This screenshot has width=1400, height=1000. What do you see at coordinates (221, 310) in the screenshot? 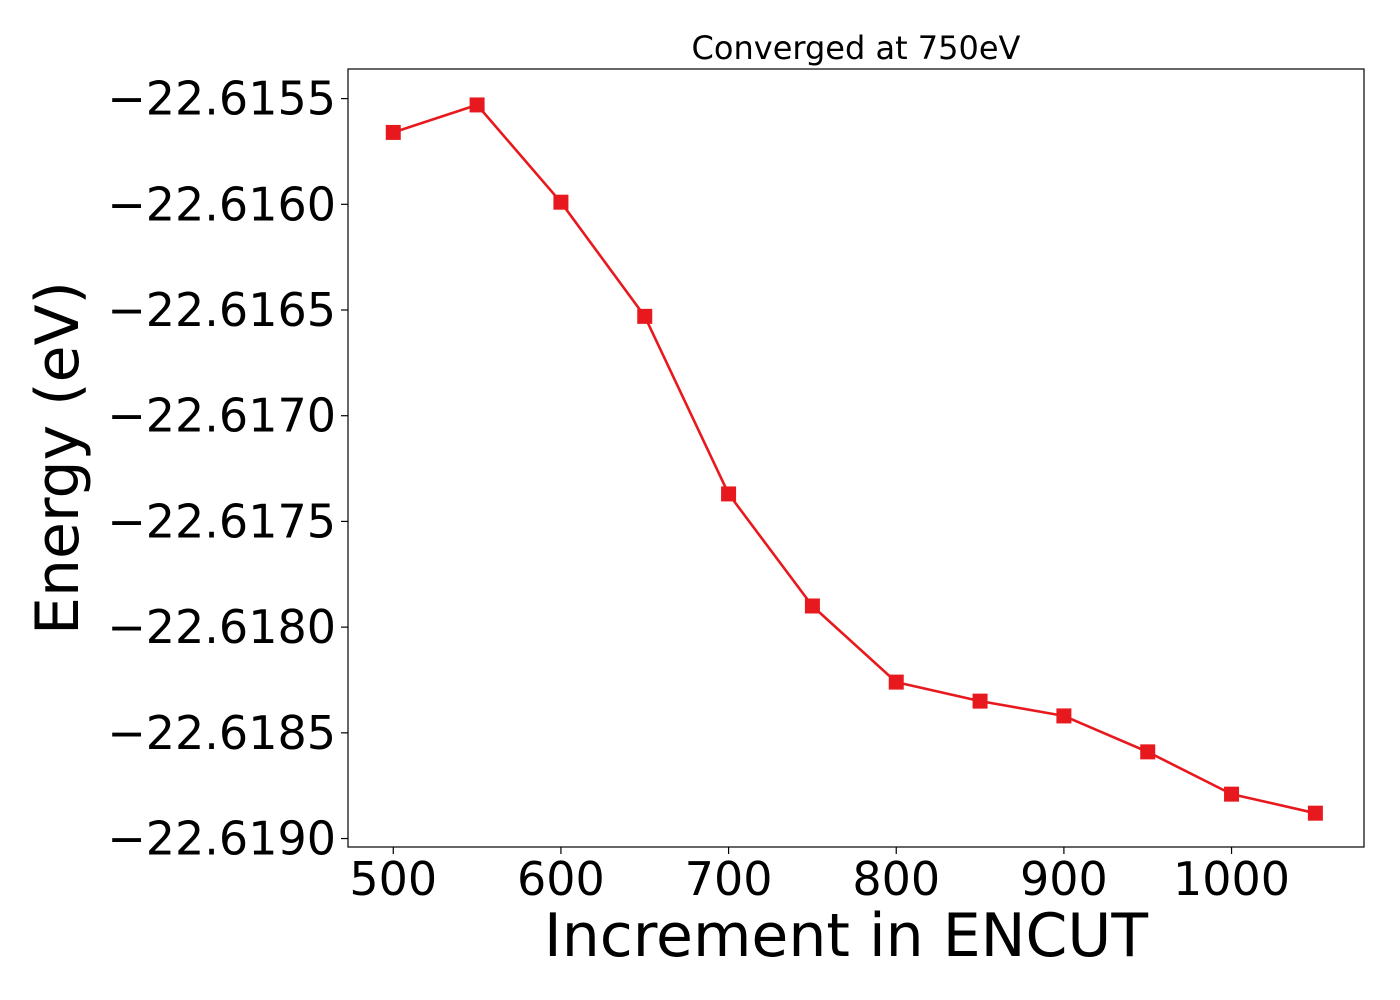
I see `y-tick-label: −22.6165` at bounding box center [221, 310].